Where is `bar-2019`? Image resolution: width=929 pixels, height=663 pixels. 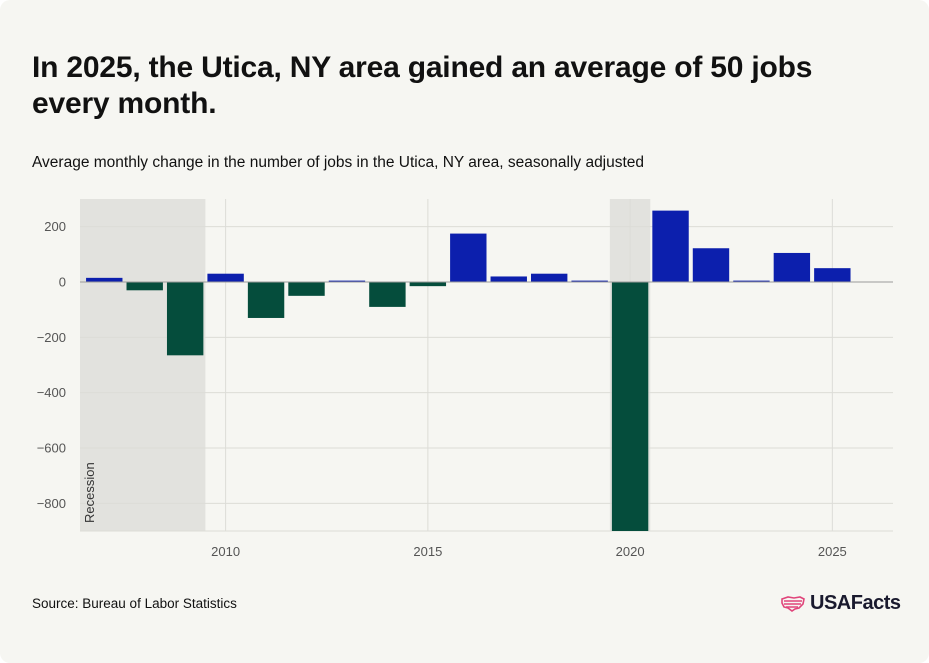 bar-2019 is located at coordinates (589, 281).